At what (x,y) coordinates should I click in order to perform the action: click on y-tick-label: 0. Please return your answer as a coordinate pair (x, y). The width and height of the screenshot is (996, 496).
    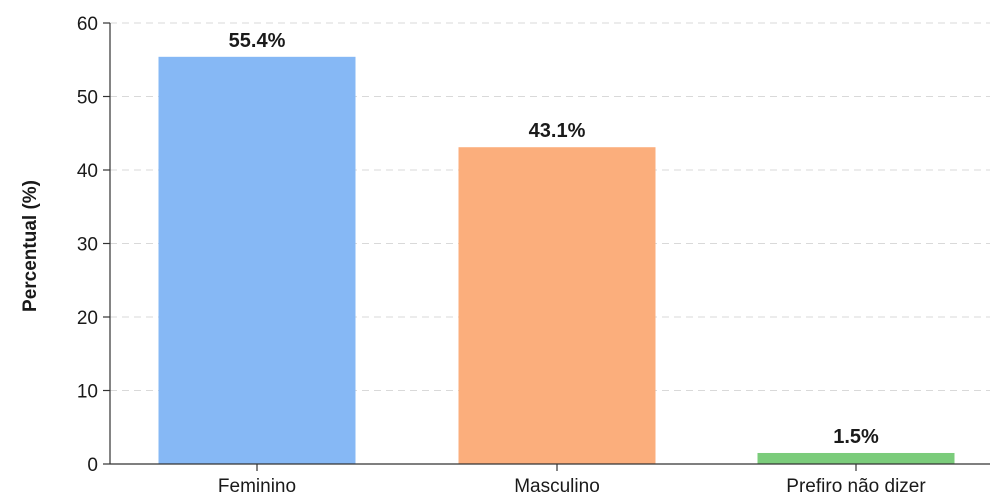
    Looking at the image, I should click on (92, 465).